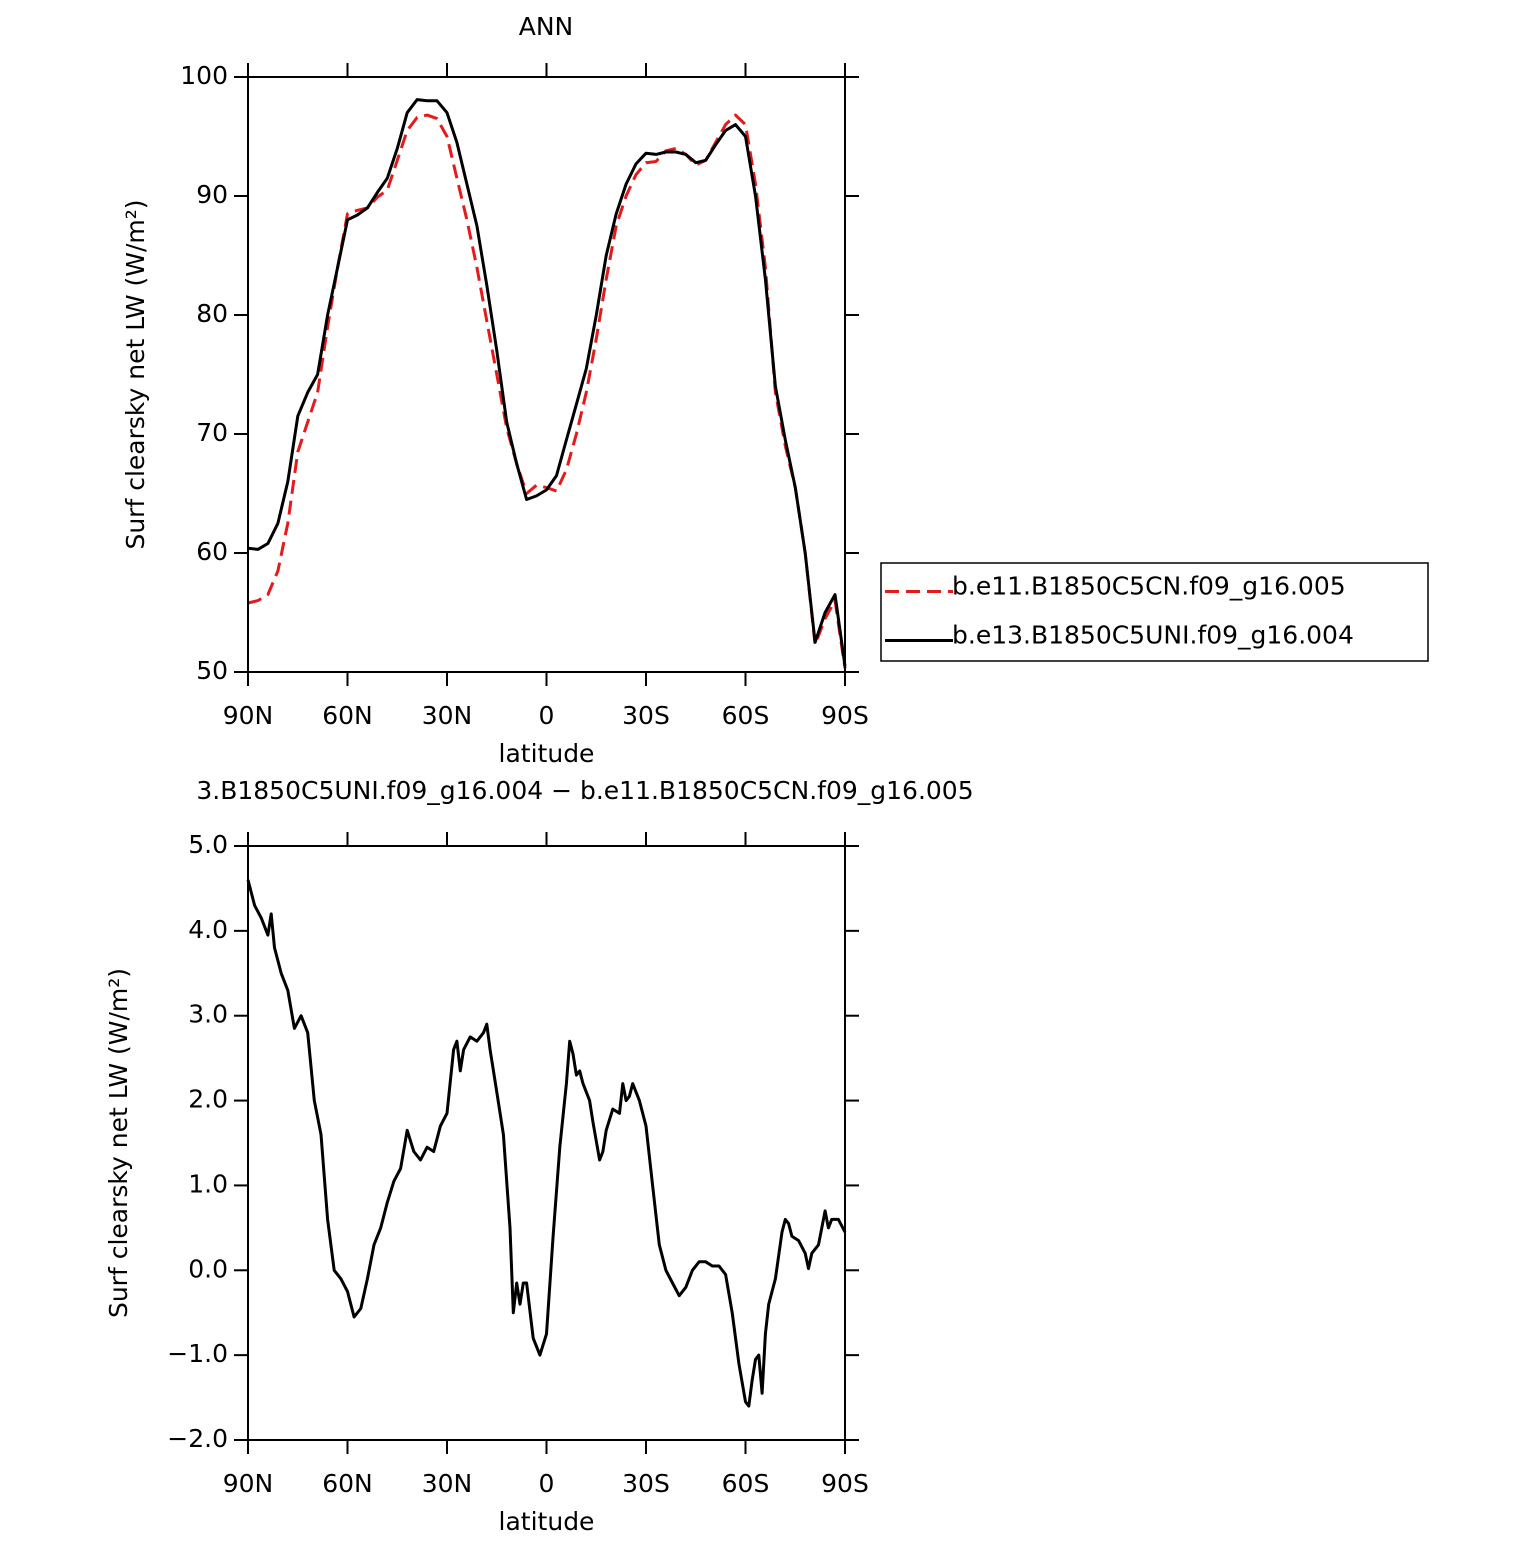 This screenshot has width=1535, height=1547. I want to click on y-tick-label: 4.0, so click(208, 929).